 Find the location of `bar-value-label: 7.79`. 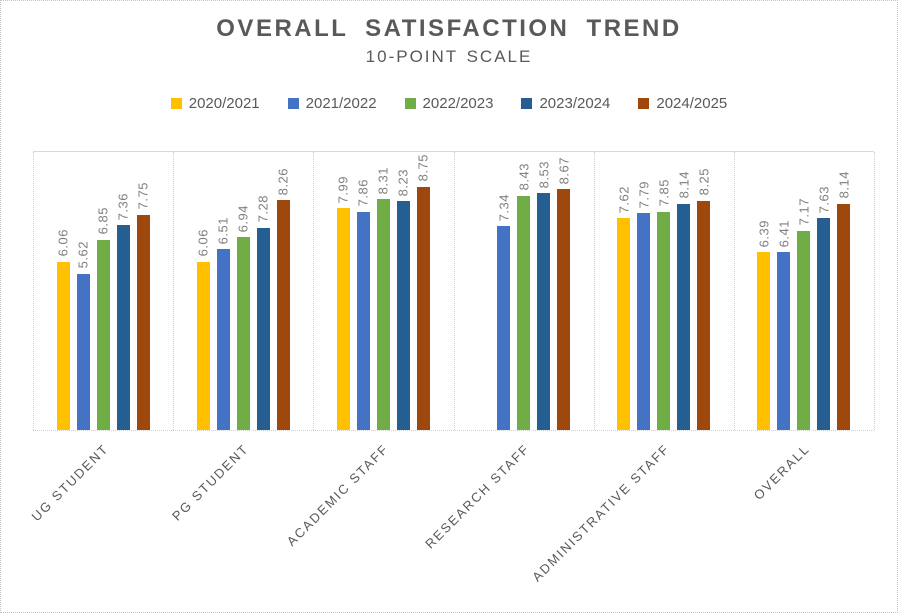

bar-value-label: 7.79 is located at coordinates (644, 195).